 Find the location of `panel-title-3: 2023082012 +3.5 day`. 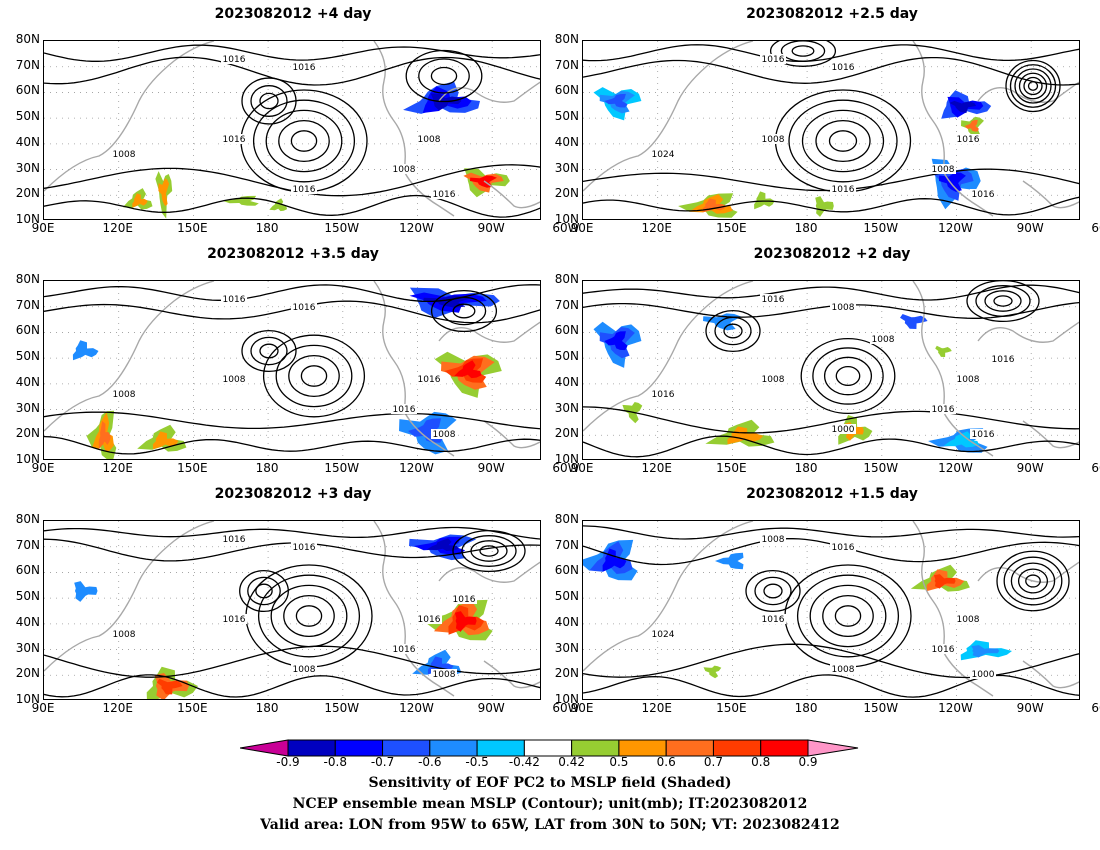

panel-title-3: 2023082012 +3.5 day is located at coordinates (293, 254).